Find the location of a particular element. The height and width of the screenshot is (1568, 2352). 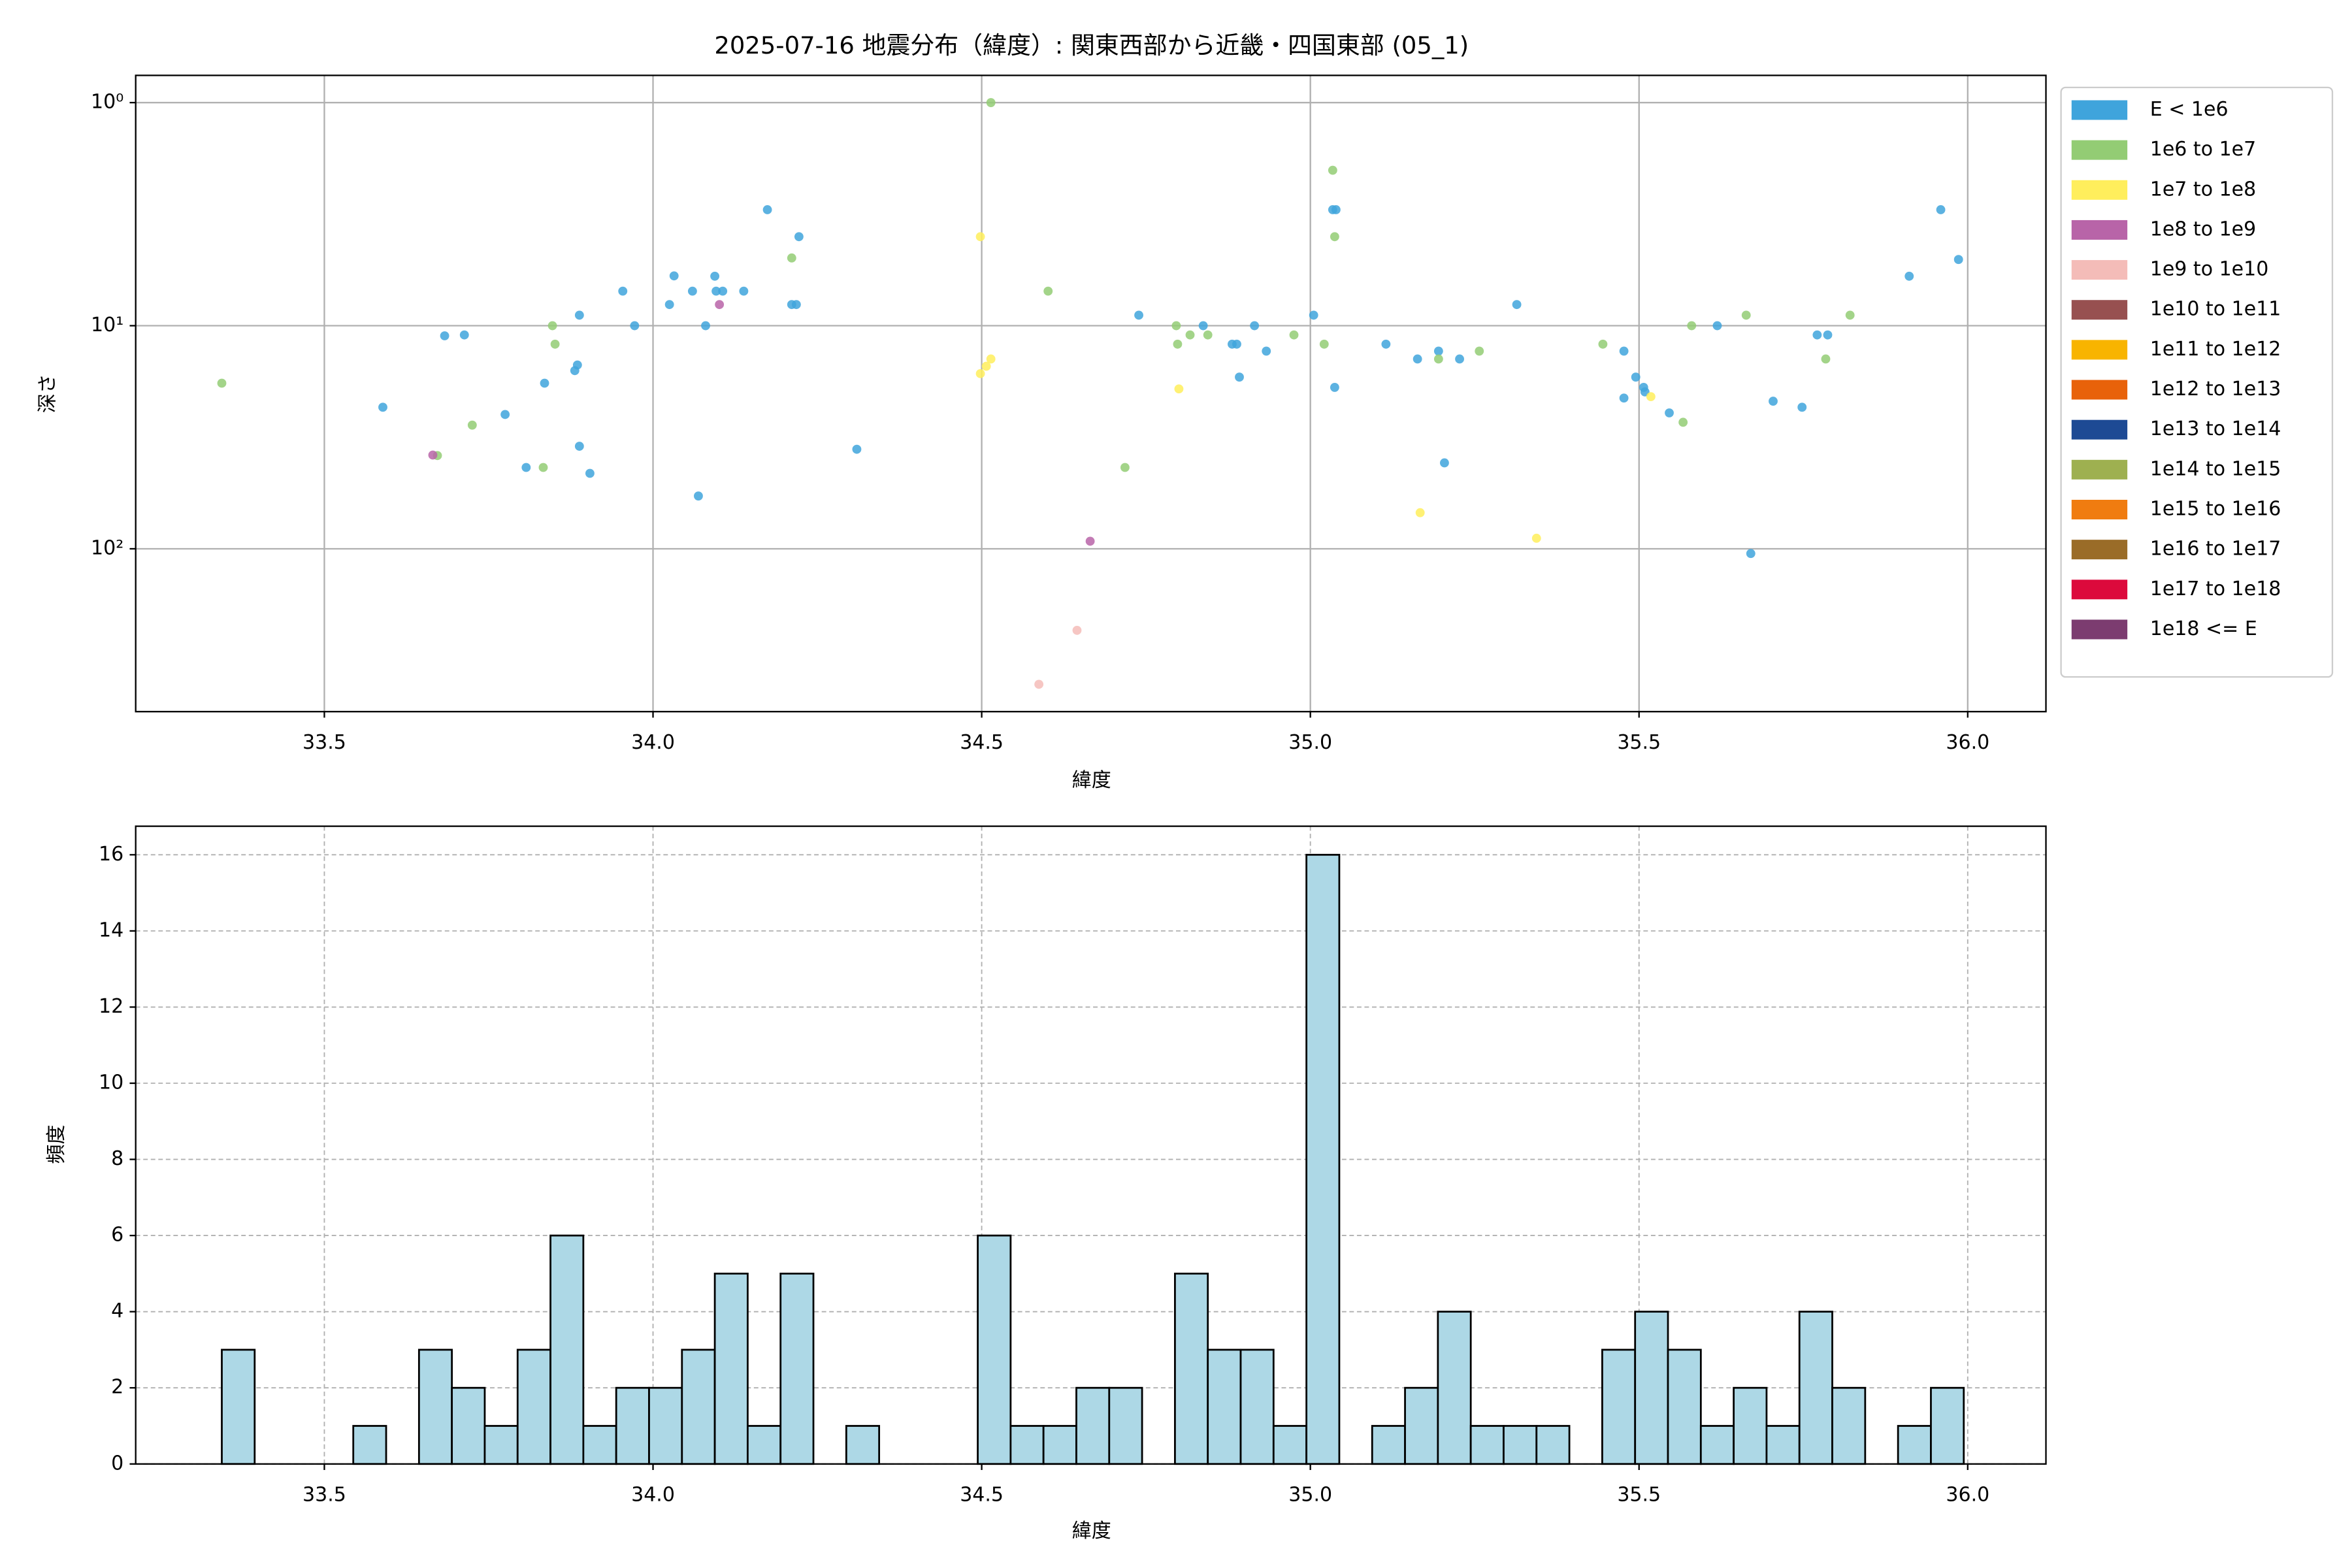

x-tick-label: 34.0 is located at coordinates (653, 1495).